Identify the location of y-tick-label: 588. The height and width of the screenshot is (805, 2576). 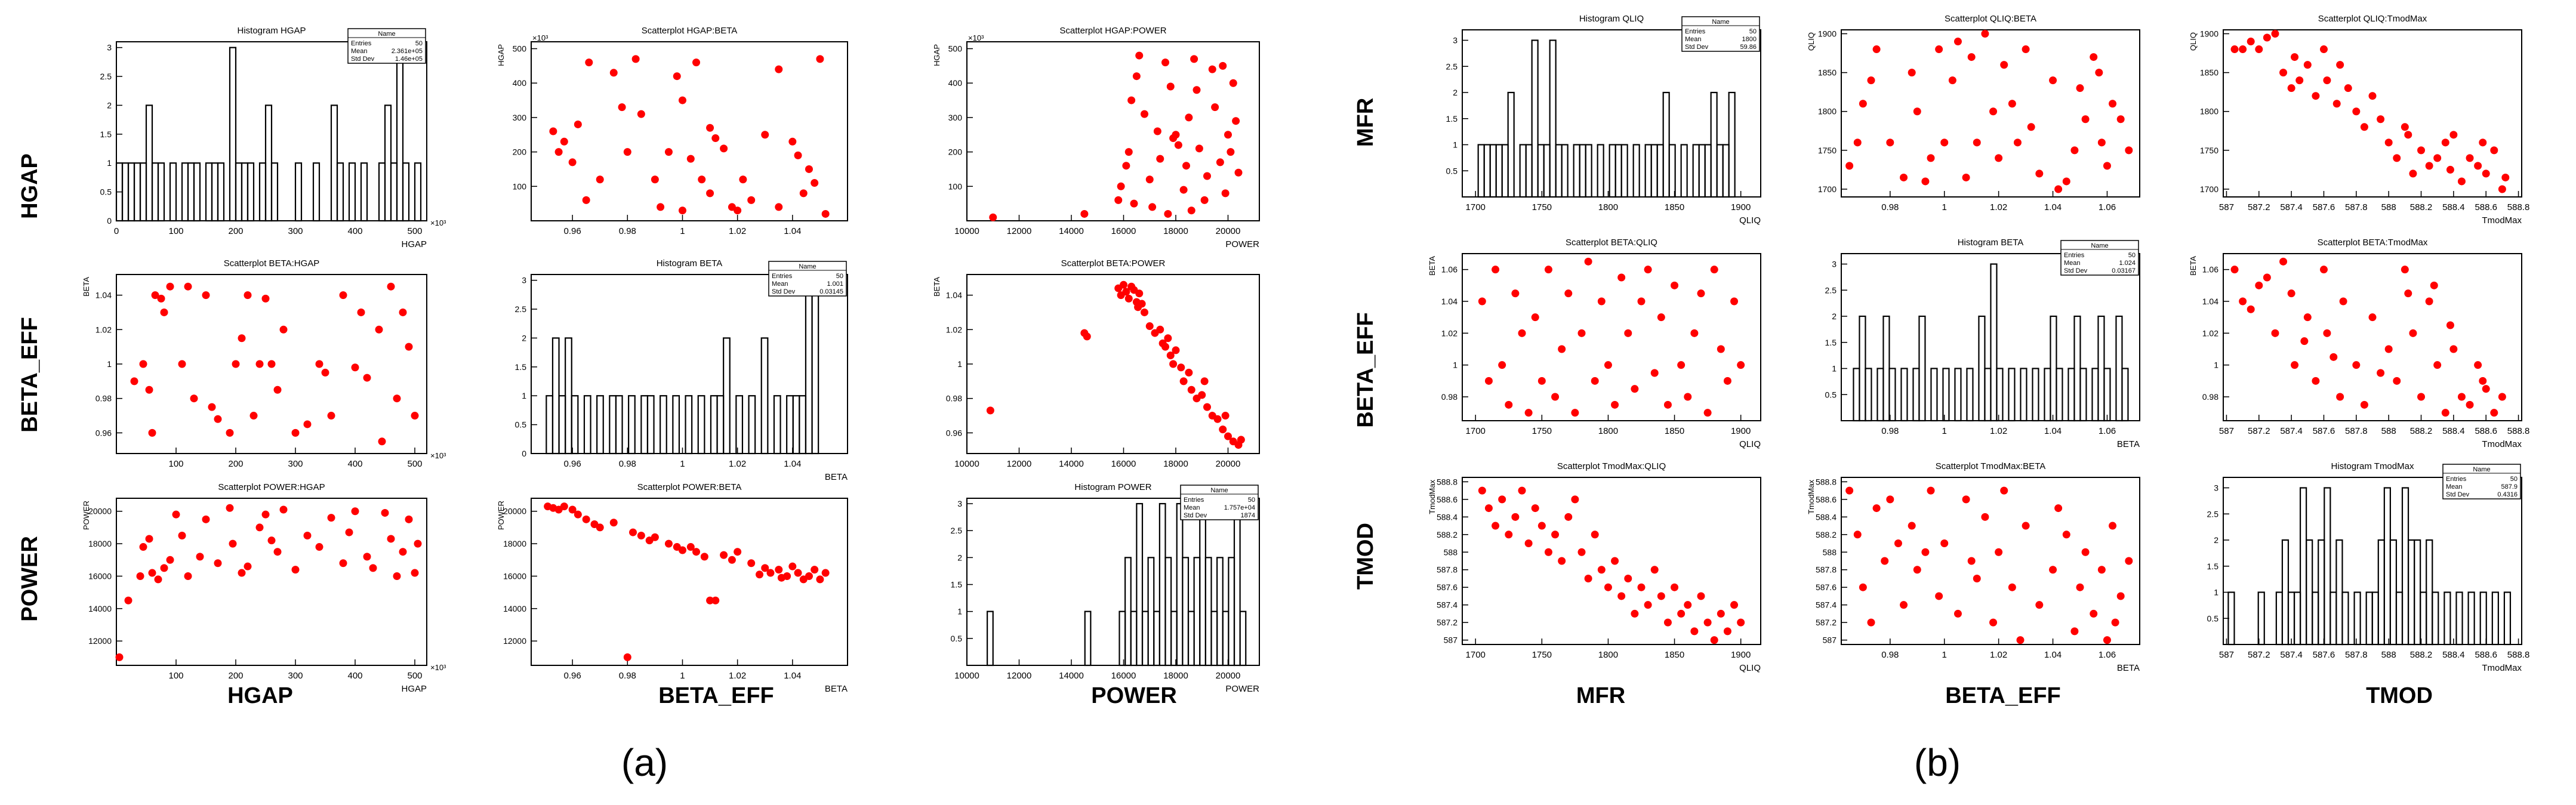
(1451, 552).